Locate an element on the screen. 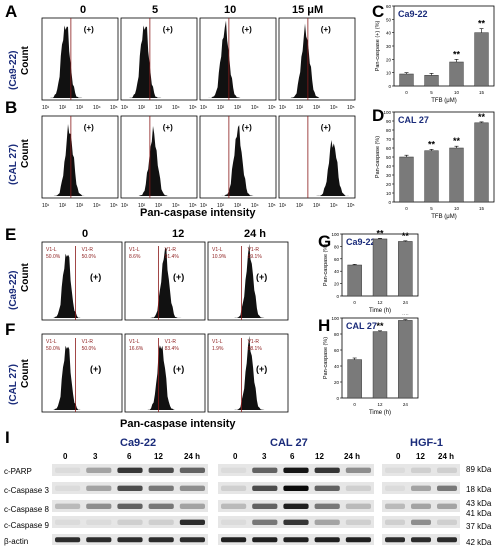 This screenshot has width=498, height=550. gate-right-label: 50.0% is located at coordinates (89, 349).